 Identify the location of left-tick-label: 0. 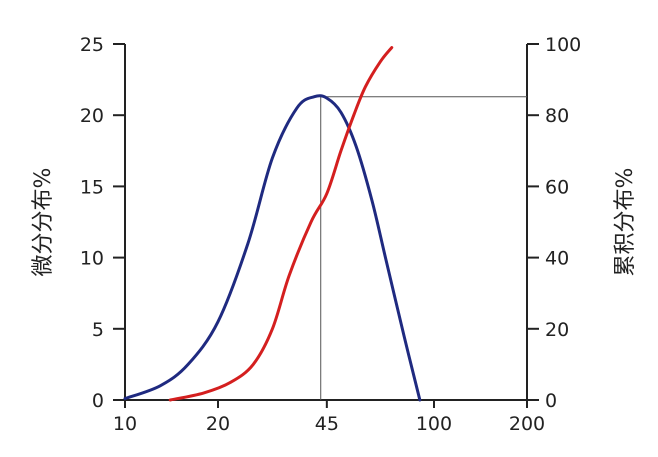
(98, 401).